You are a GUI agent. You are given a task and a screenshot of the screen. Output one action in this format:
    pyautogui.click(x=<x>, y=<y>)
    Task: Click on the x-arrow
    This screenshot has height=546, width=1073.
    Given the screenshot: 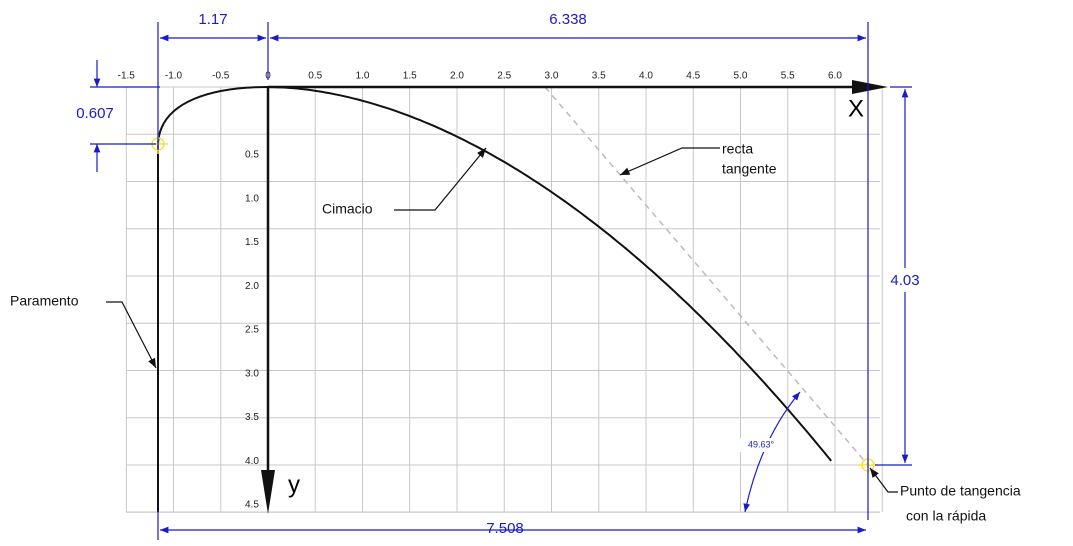 What is the action you would take?
    pyautogui.click(x=870, y=87)
    